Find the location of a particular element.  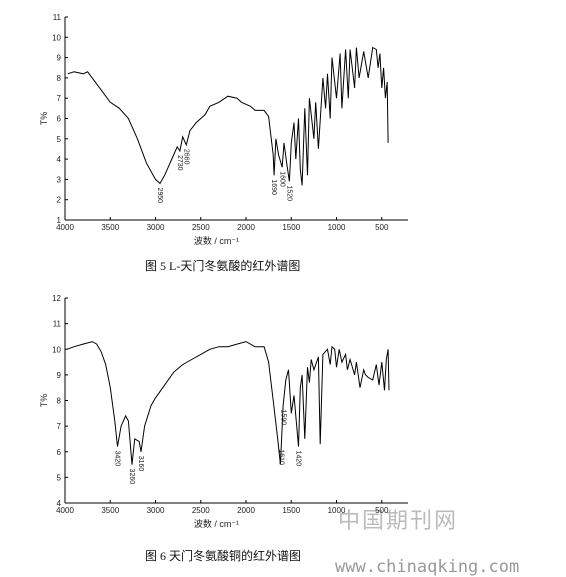

peak-label: 3260 is located at coordinates (131, 477).